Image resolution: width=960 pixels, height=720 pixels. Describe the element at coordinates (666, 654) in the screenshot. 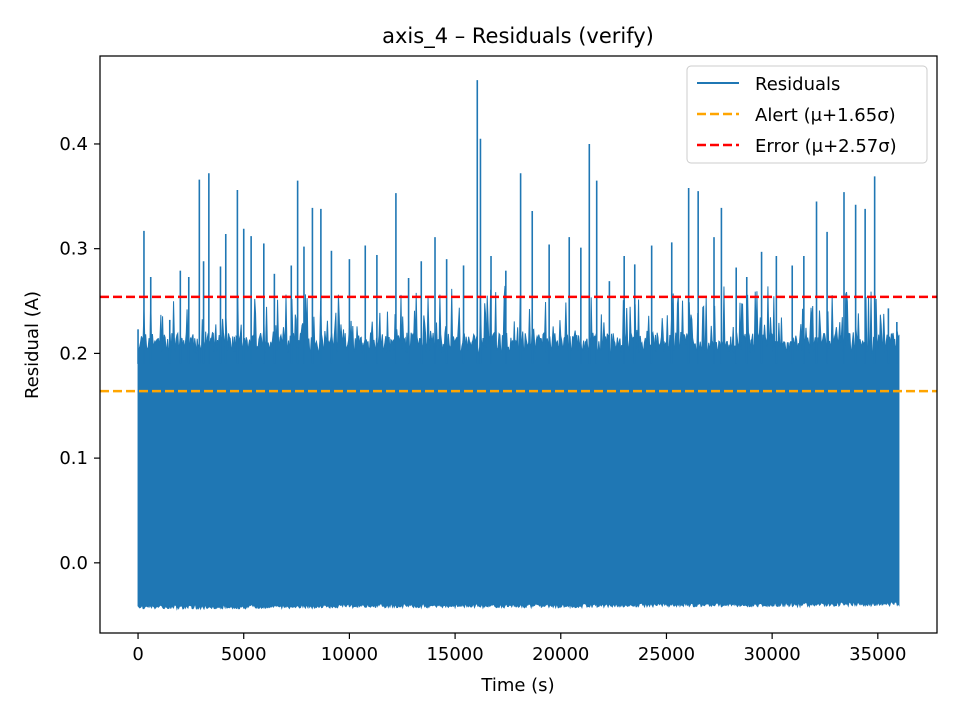

I see `x-tick-label: 25000` at that location.